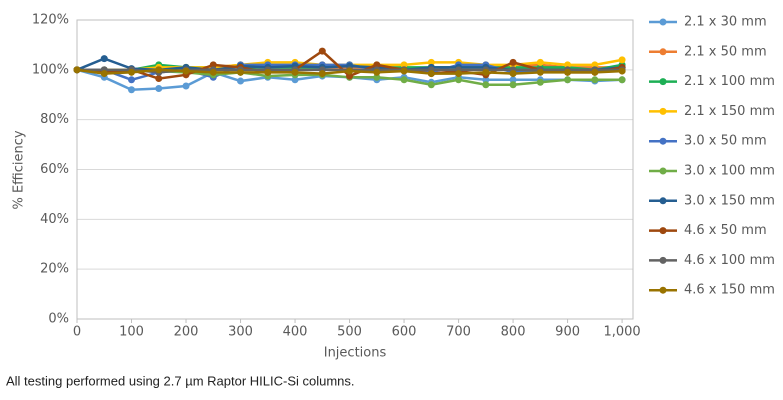 This screenshot has height=400, width=783. I want to click on legend-label: 2.1 x 150 mm, so click(729, 111).